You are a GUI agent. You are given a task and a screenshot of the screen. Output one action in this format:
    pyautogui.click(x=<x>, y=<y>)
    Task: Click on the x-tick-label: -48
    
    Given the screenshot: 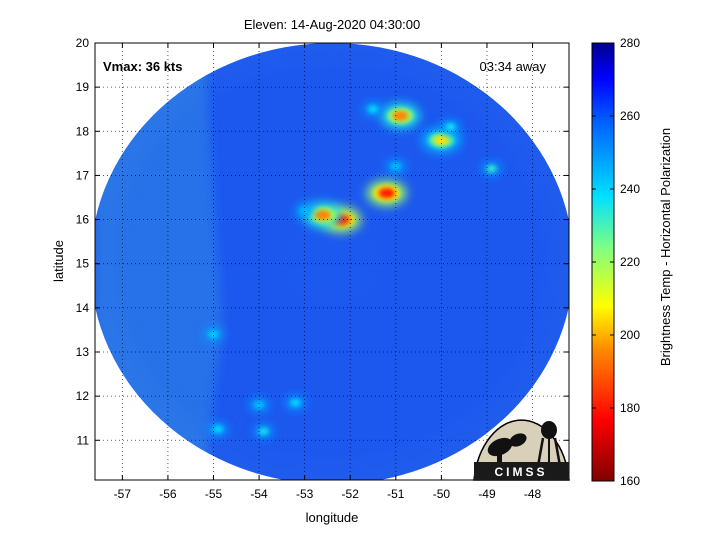 What is the action you would take?
    pyautogui.click(x=533, y=494)
    